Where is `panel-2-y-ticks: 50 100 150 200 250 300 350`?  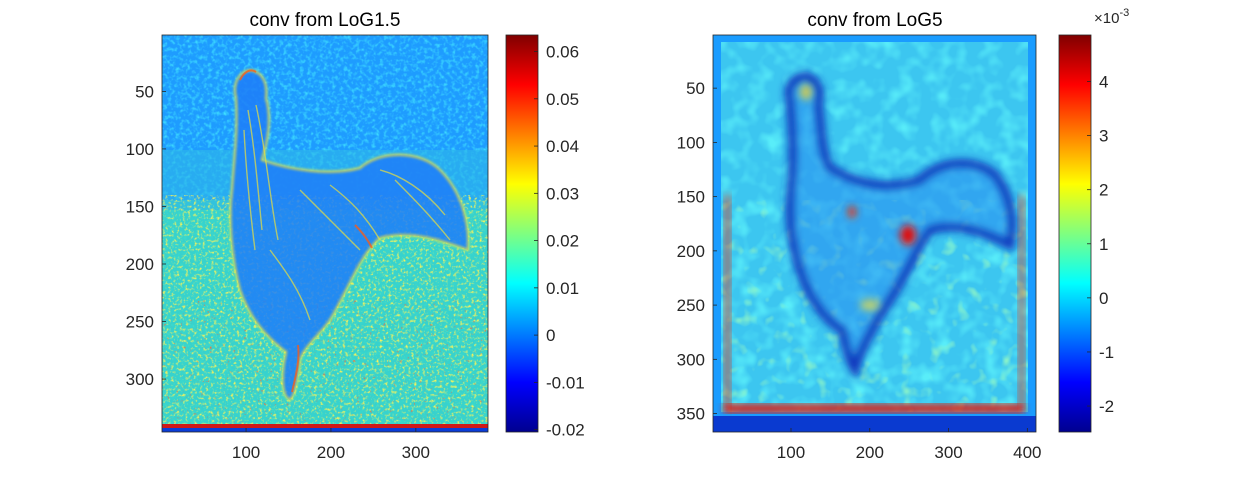
panel-2-y-ticks: 50 100 150 200 250 300 350 is located at coordinates (697, 251).